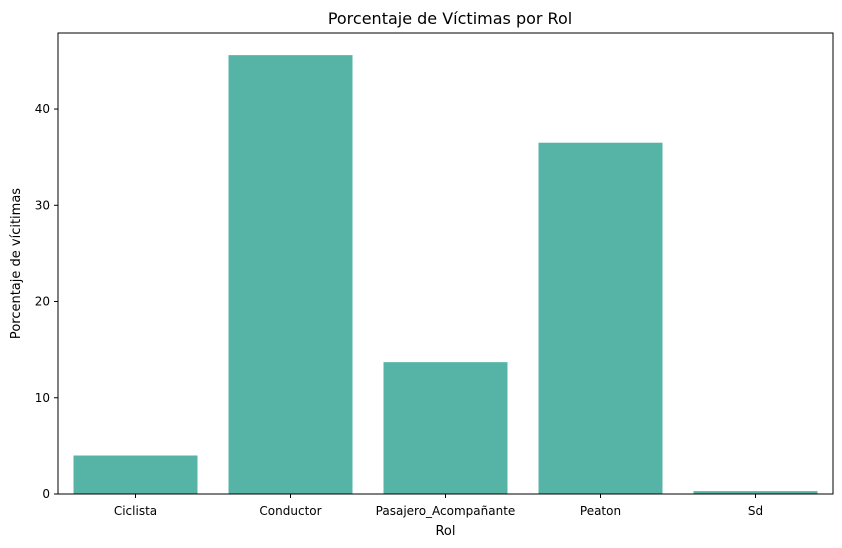 The width and height of the screenshot is (842, 548). What do you see at coordinates (135, 511) in the screenshot?
I see `x-tick-label: Ciclista` at bounding box center [135, 511].